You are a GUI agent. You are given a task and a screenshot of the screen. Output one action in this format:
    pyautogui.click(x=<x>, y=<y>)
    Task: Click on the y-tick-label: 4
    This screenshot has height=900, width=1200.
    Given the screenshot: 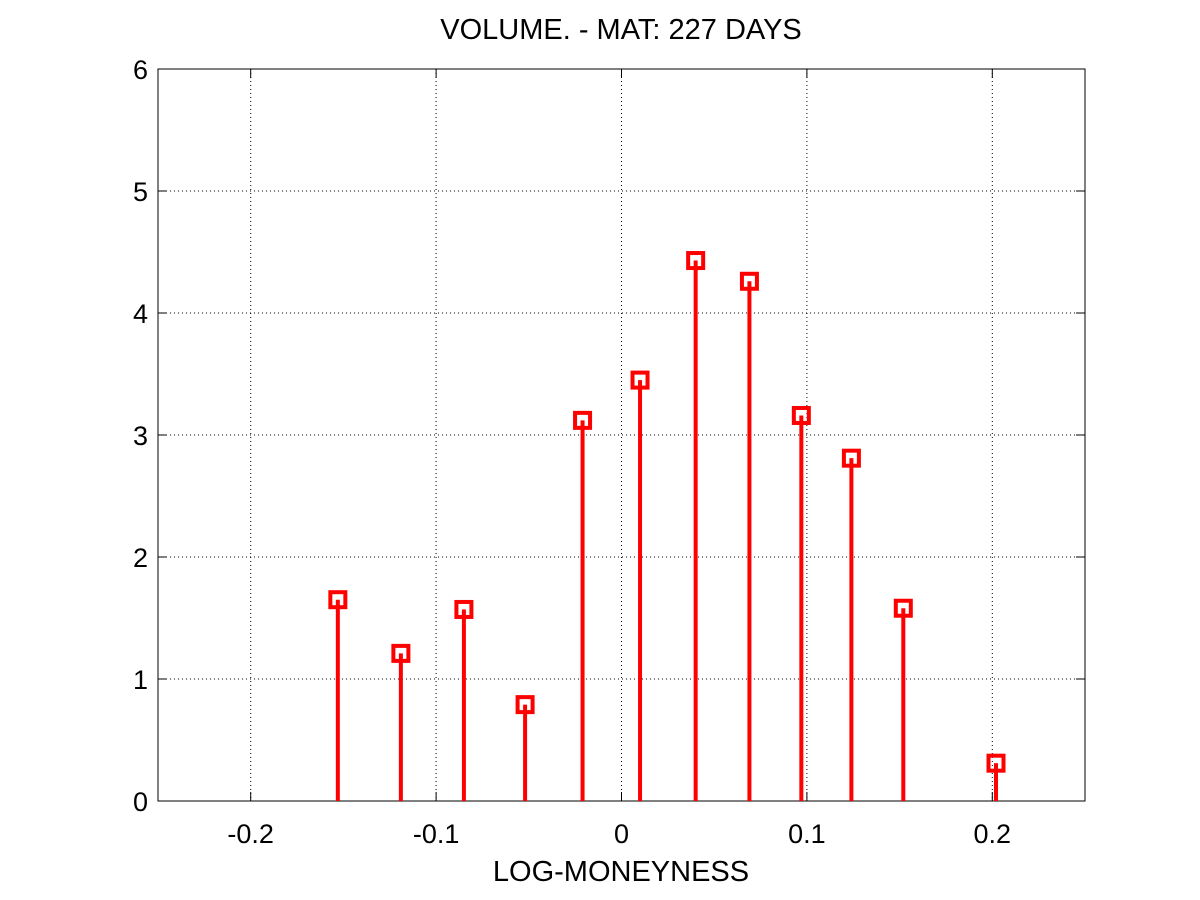 What is the action you would take?
    pyautogui.click(x=140, y=314)
    